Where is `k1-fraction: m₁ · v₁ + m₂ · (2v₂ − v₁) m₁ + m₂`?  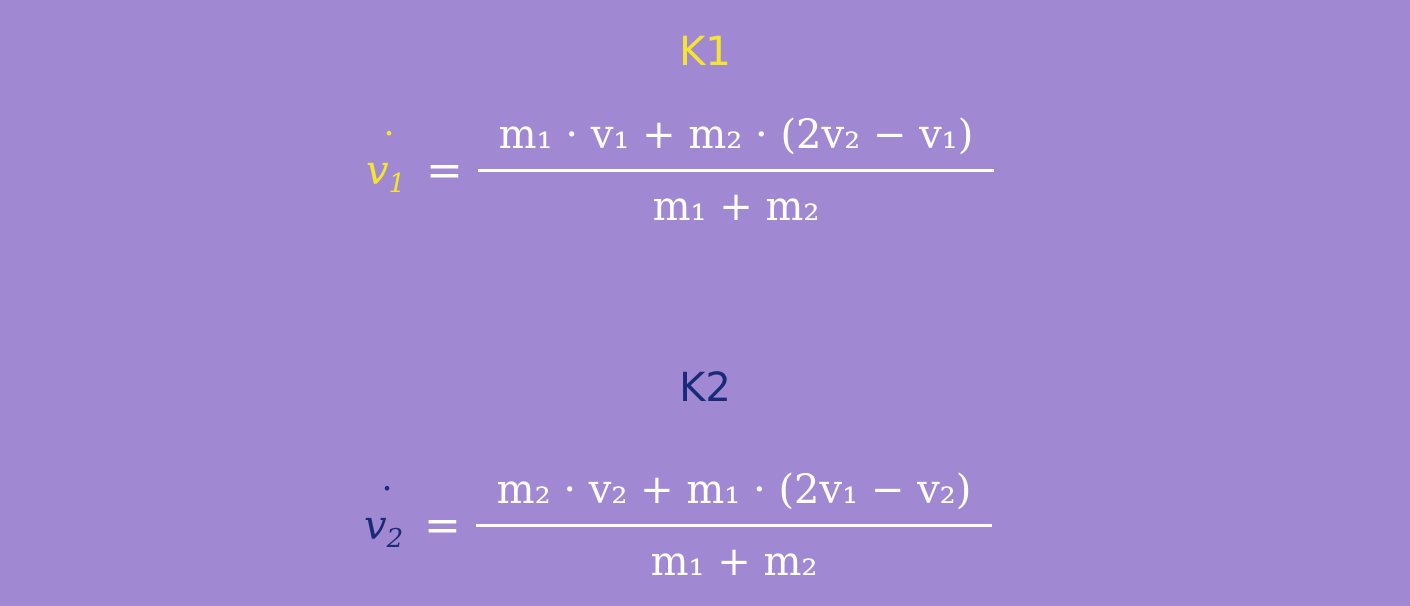
k1-fraction: m₁ · v₁ + m₂ · (2v₂ − v₁) m₁ + m₂ is located at coordinates (736, 170).